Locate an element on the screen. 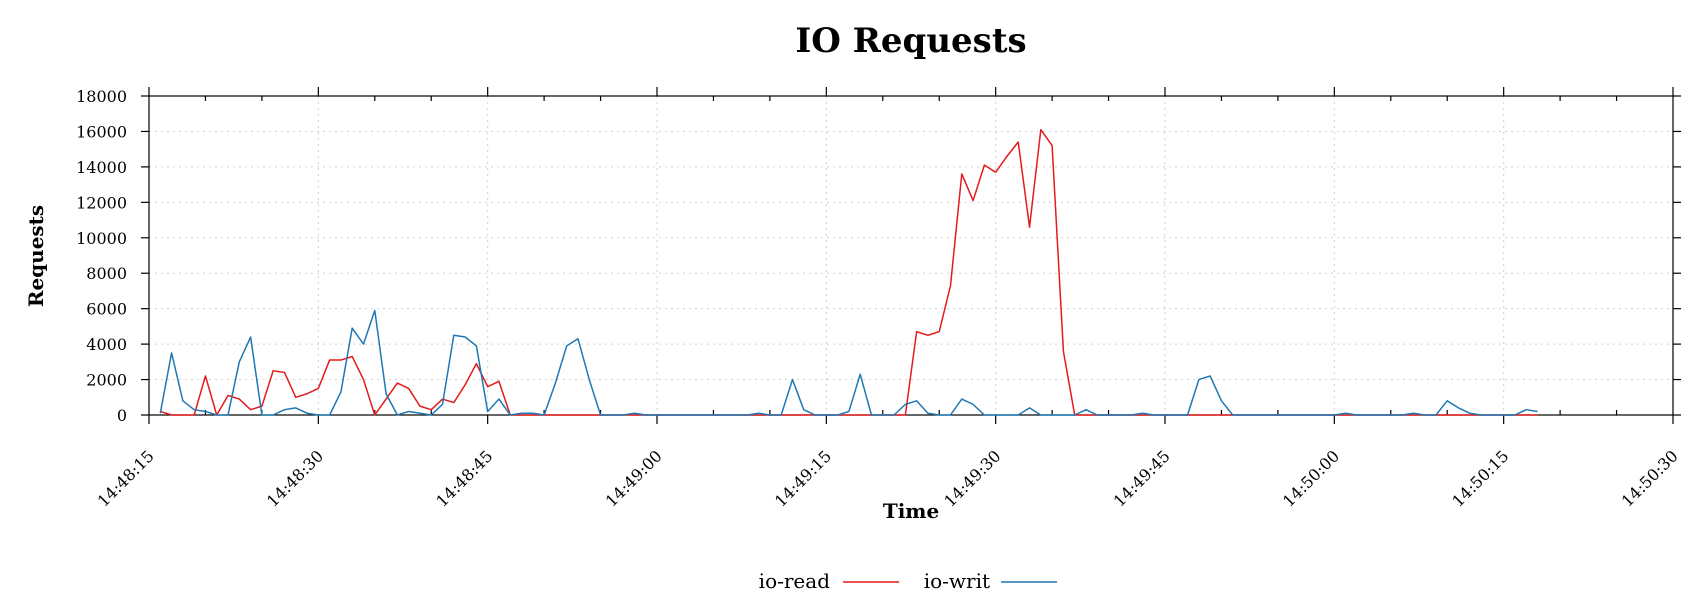  y-tick-label: 12000 is located at coordinates (101, 202).